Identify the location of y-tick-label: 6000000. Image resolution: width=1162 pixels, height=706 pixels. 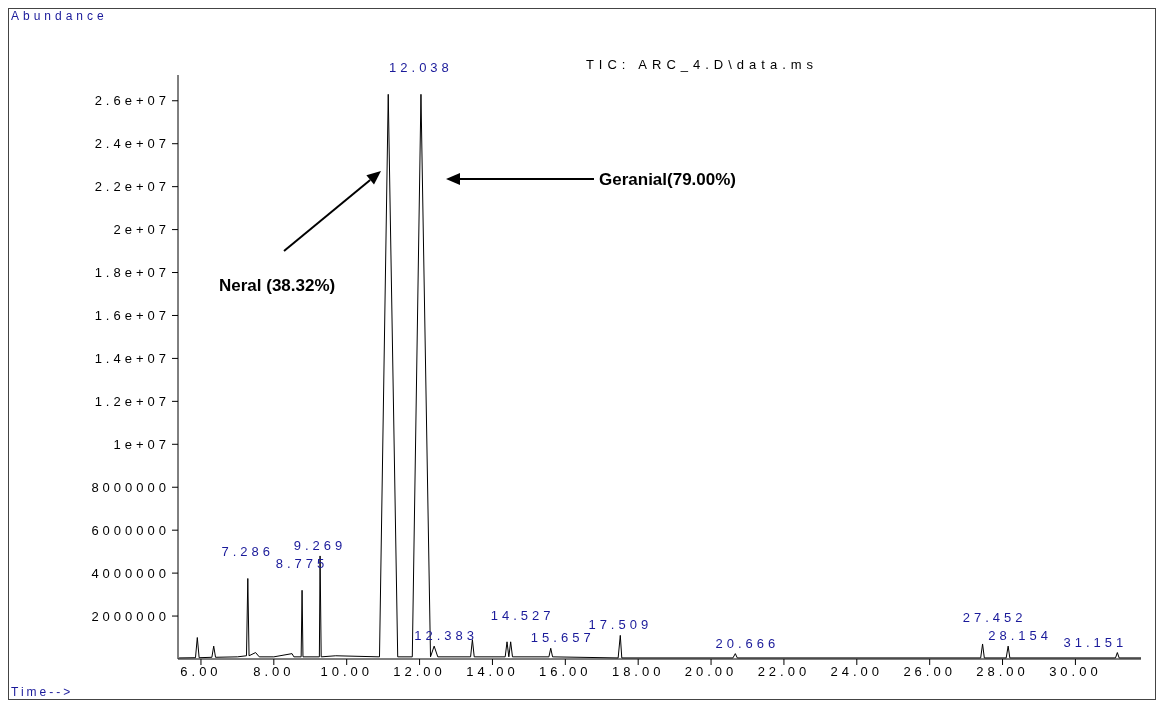
(130, 530).